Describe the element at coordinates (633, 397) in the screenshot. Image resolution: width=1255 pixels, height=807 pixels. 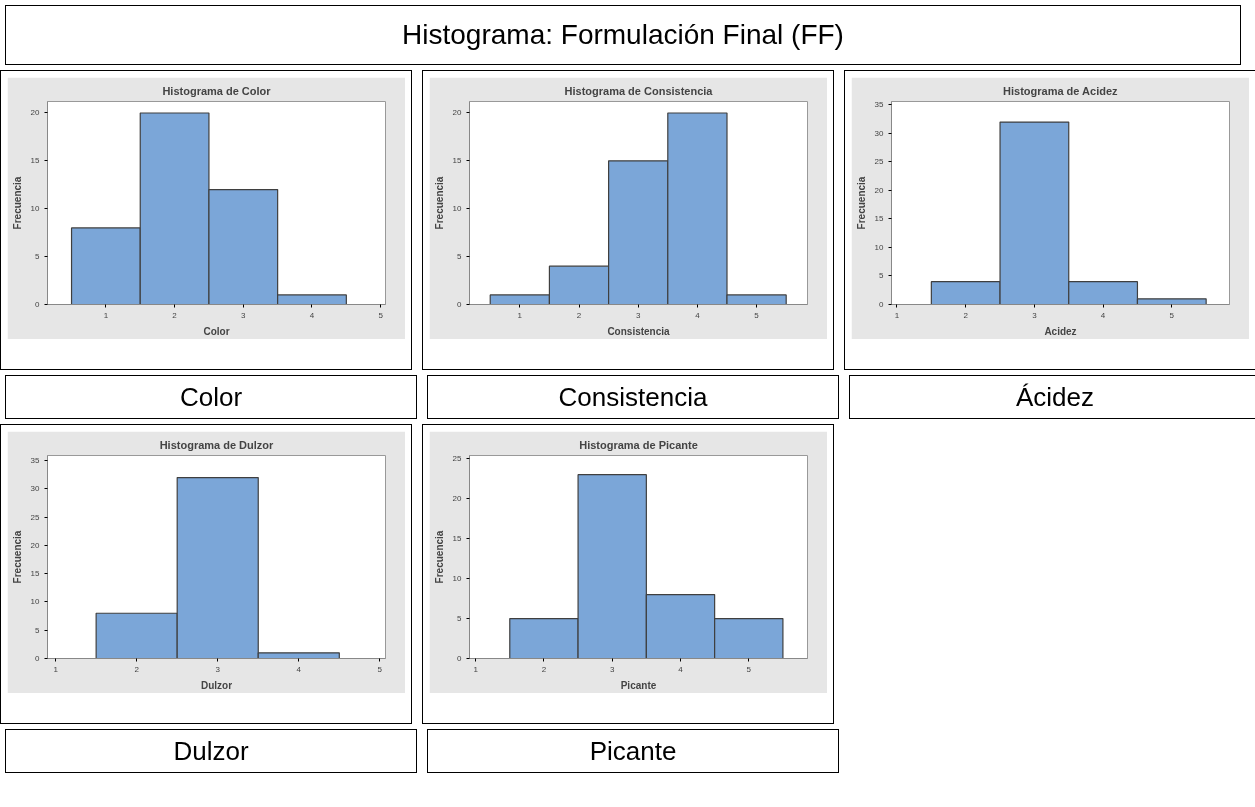
I see `text: Consistencia` at that location.